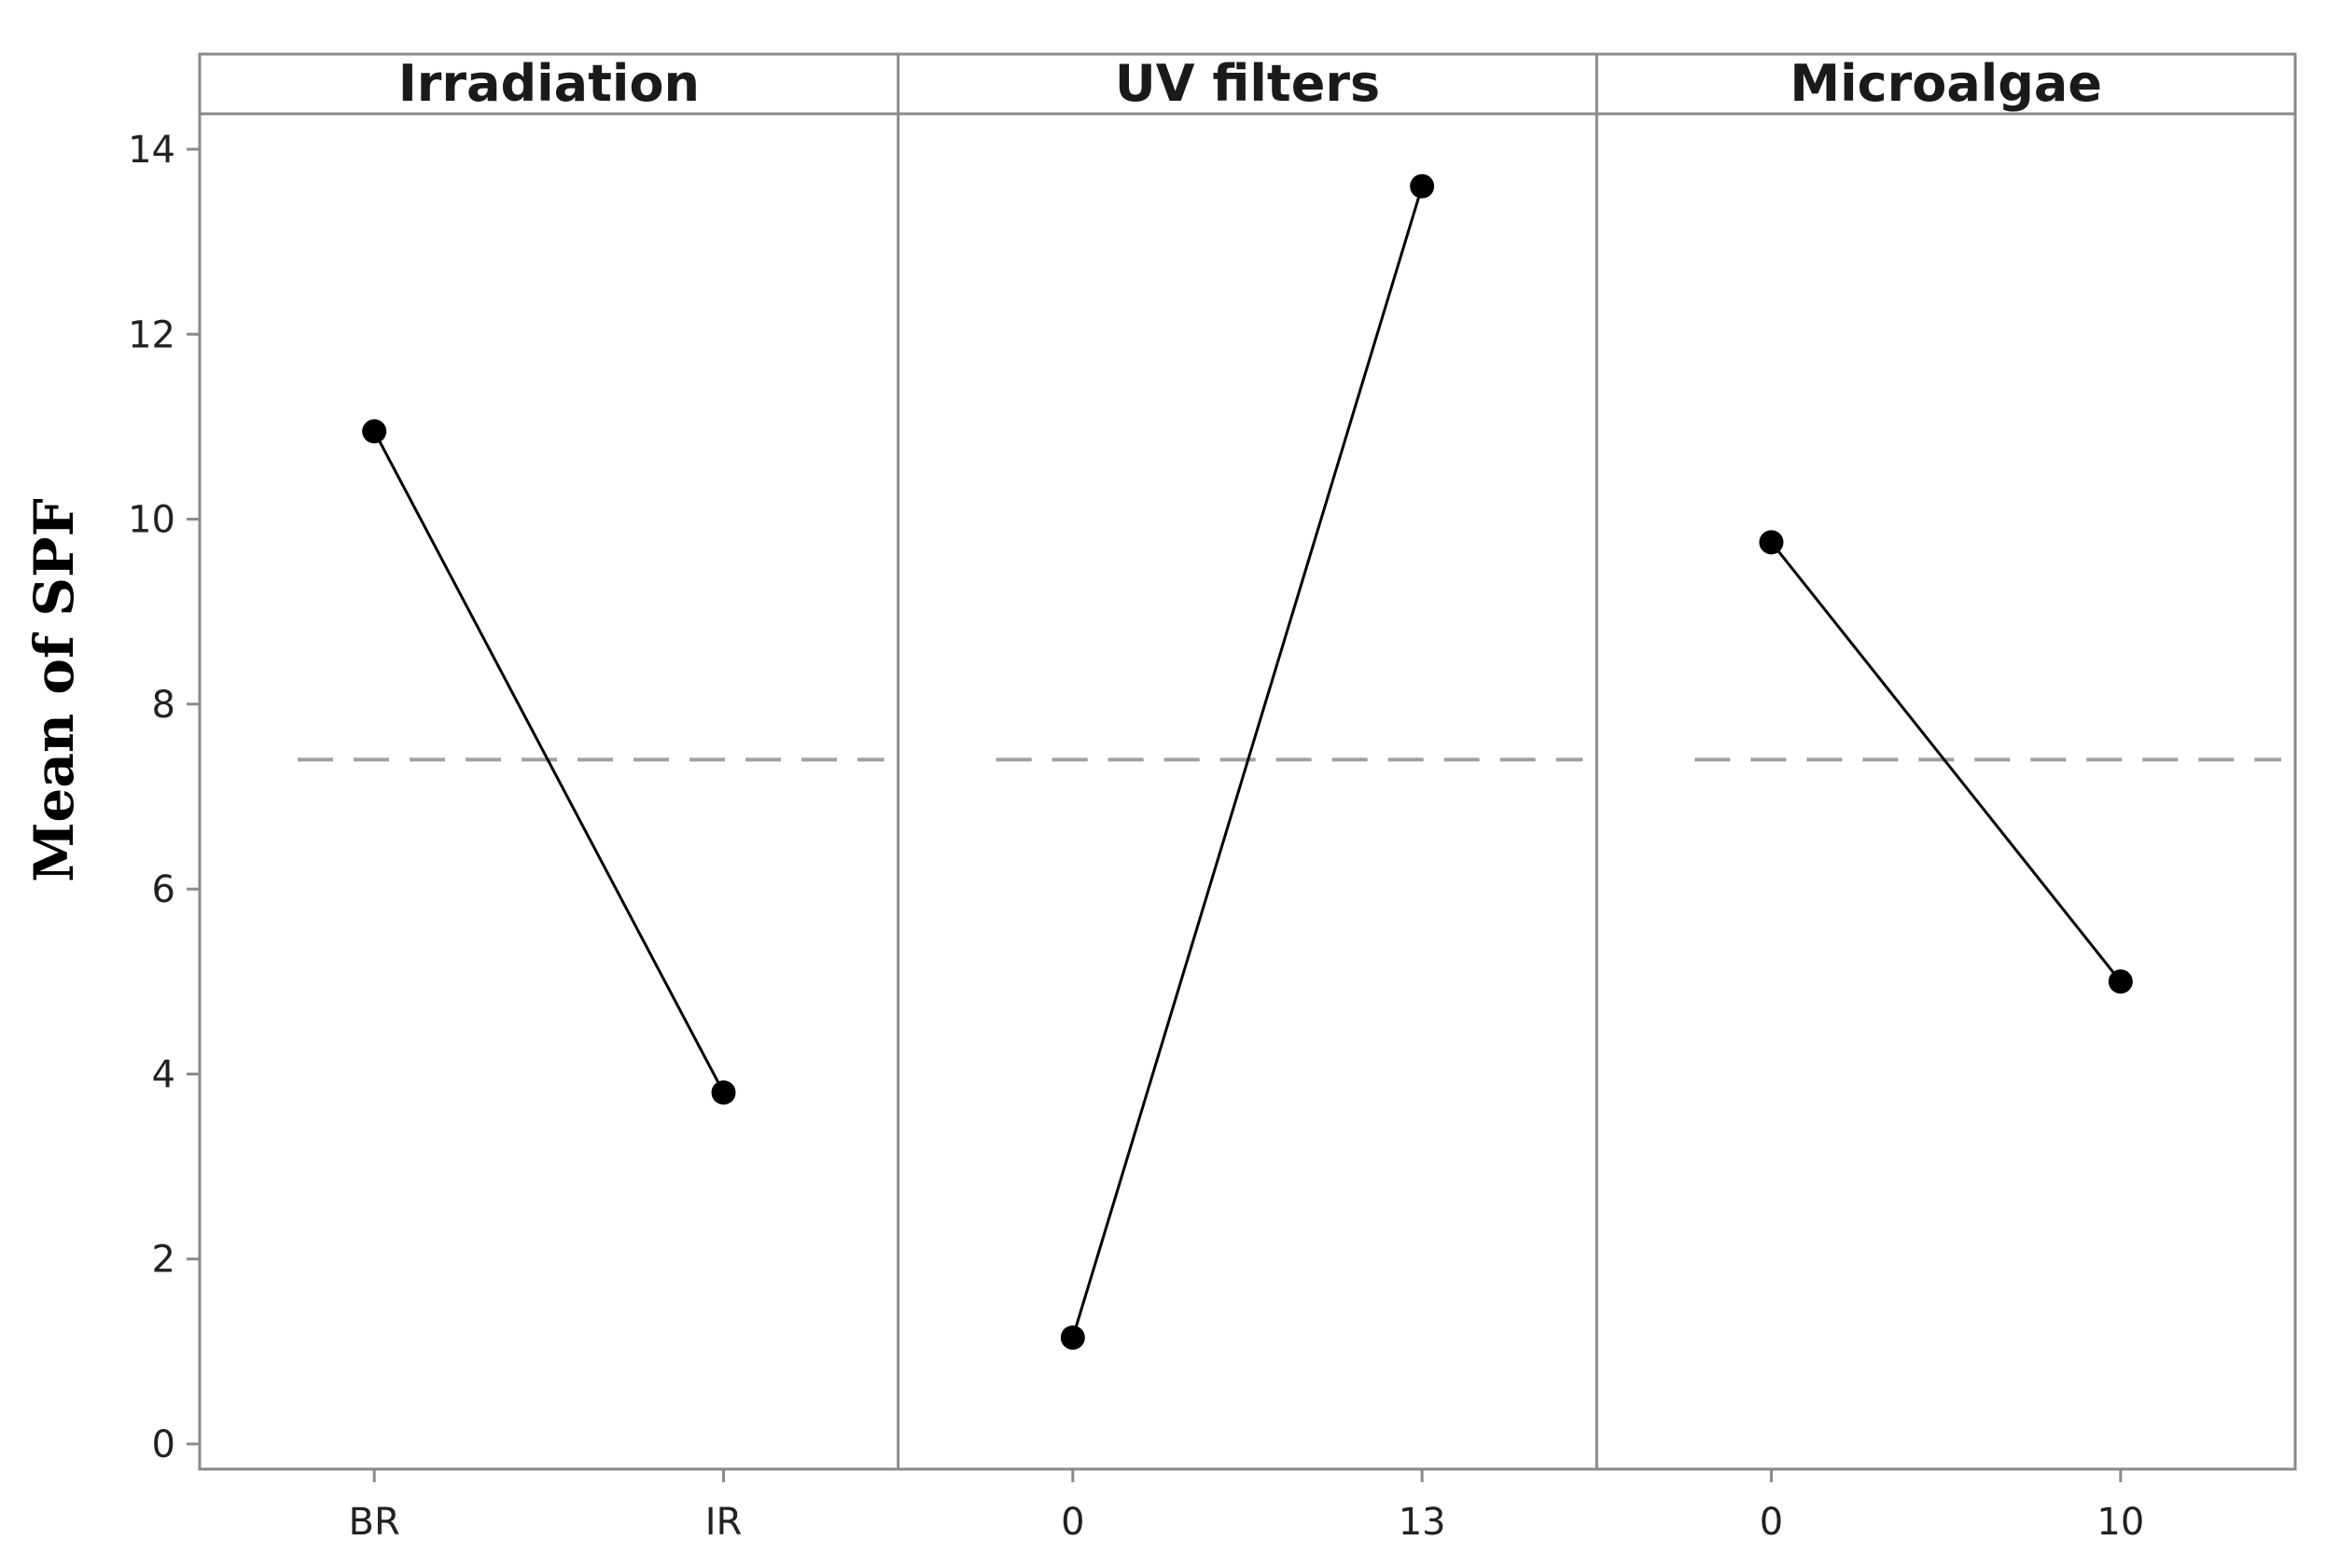 Image resolution: width=2326 pixels, height=1568 pixels. What do you see at coordinates (1247, 83) in the screenshot?
I see `panel-title: UV filters` at bounding box center [1247, 83].